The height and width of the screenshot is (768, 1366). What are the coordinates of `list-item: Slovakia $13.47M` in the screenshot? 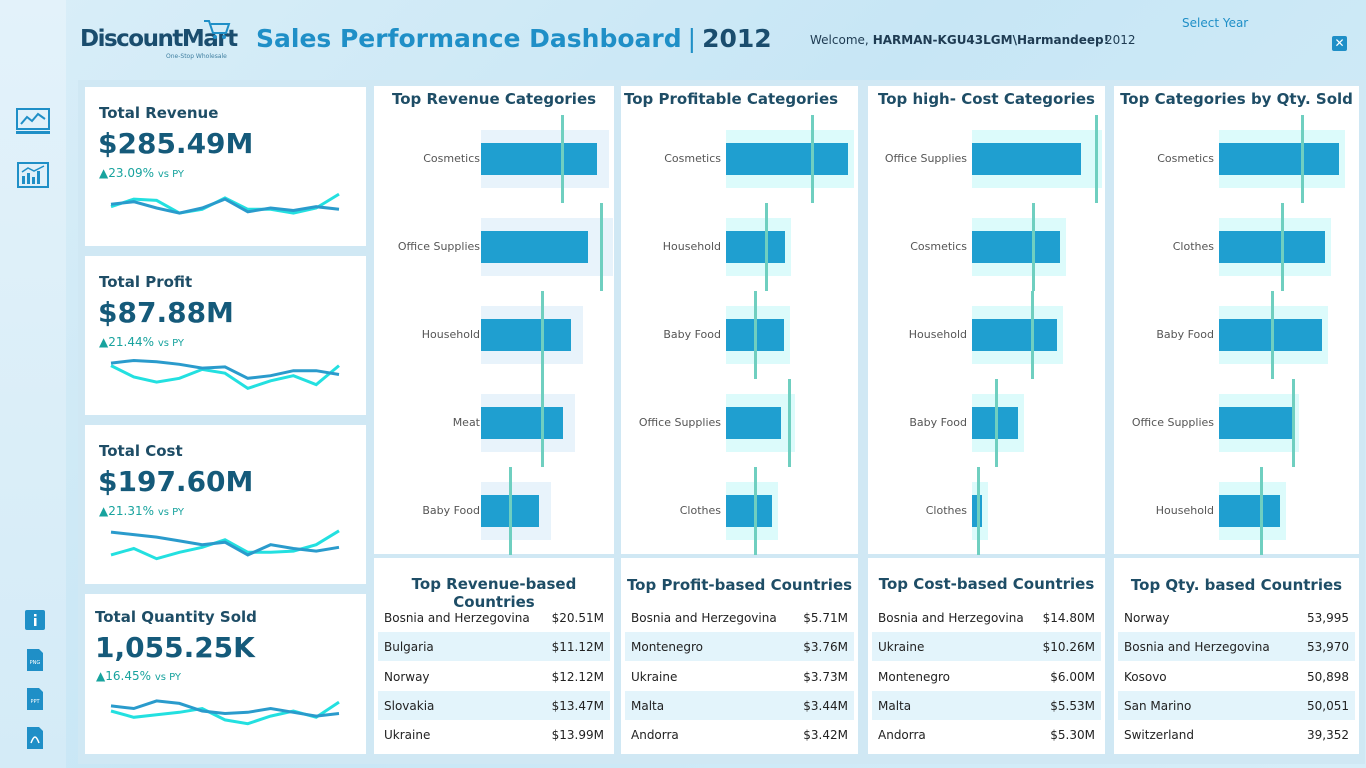 It's located at (494, 705).